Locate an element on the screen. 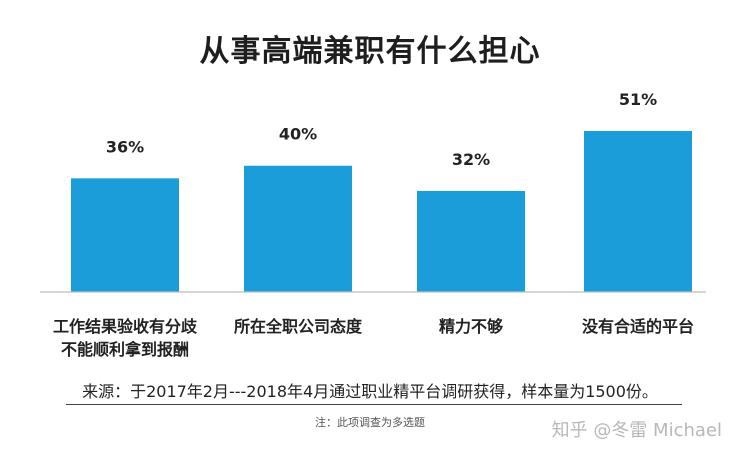  value-label-1: 36% is located at coordinates (125, 146).